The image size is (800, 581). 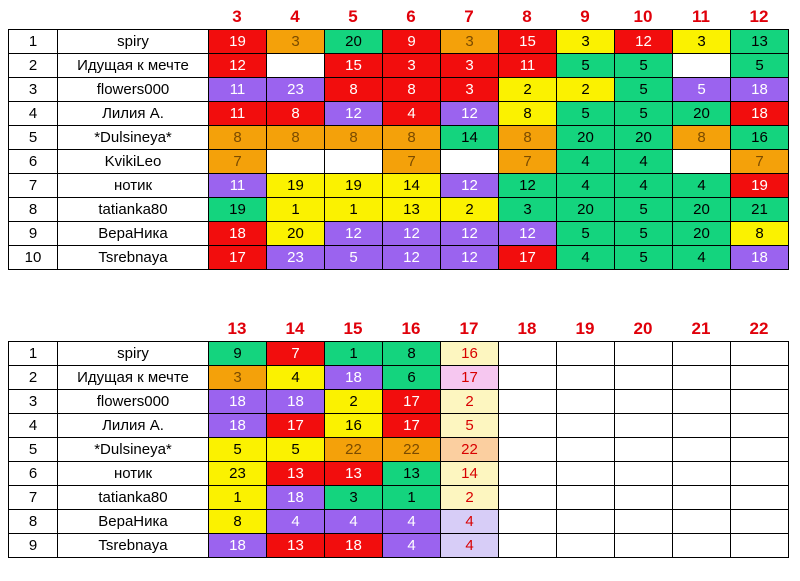 What do you see at coordinates (33, 449) in the screenshot?
I see `row-number: 5` at bounding box center [33, 449].